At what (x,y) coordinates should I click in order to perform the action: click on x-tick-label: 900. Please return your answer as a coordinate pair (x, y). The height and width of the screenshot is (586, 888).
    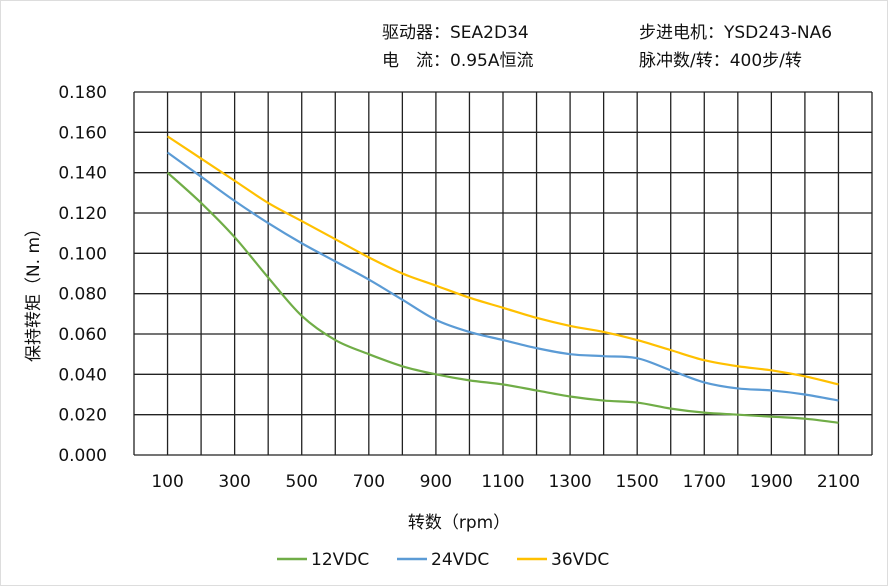
    Looking at the image, I should click on (436, 482).